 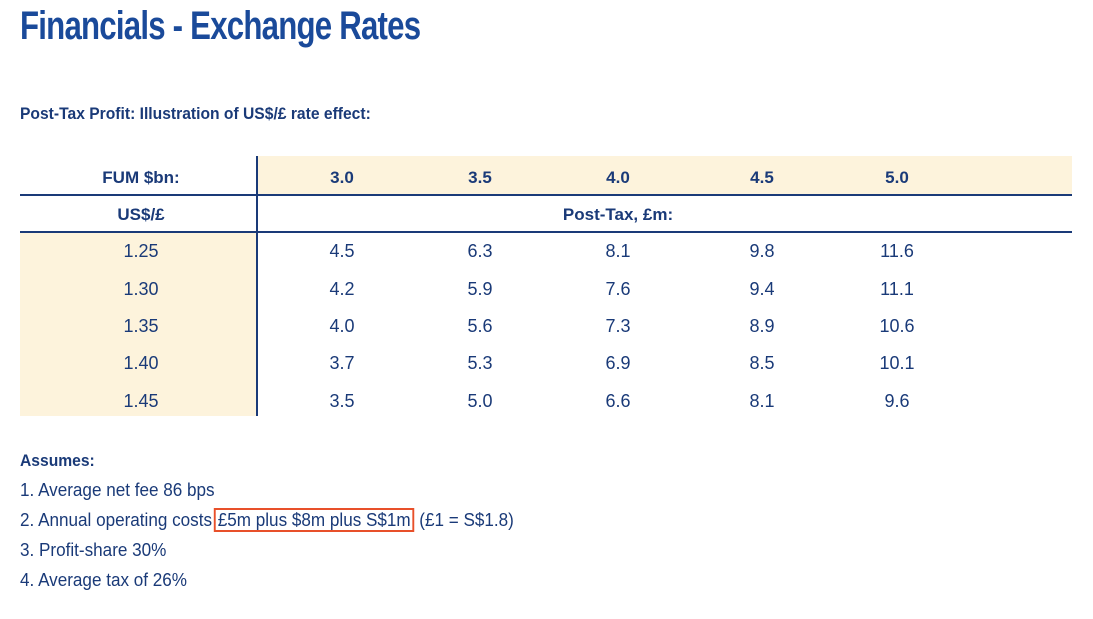 What do you see at coordinates (104, 580) in the screenshot?
I see `assumption-4: 4. Average tax of 26%` at bounding box center [104, 580].